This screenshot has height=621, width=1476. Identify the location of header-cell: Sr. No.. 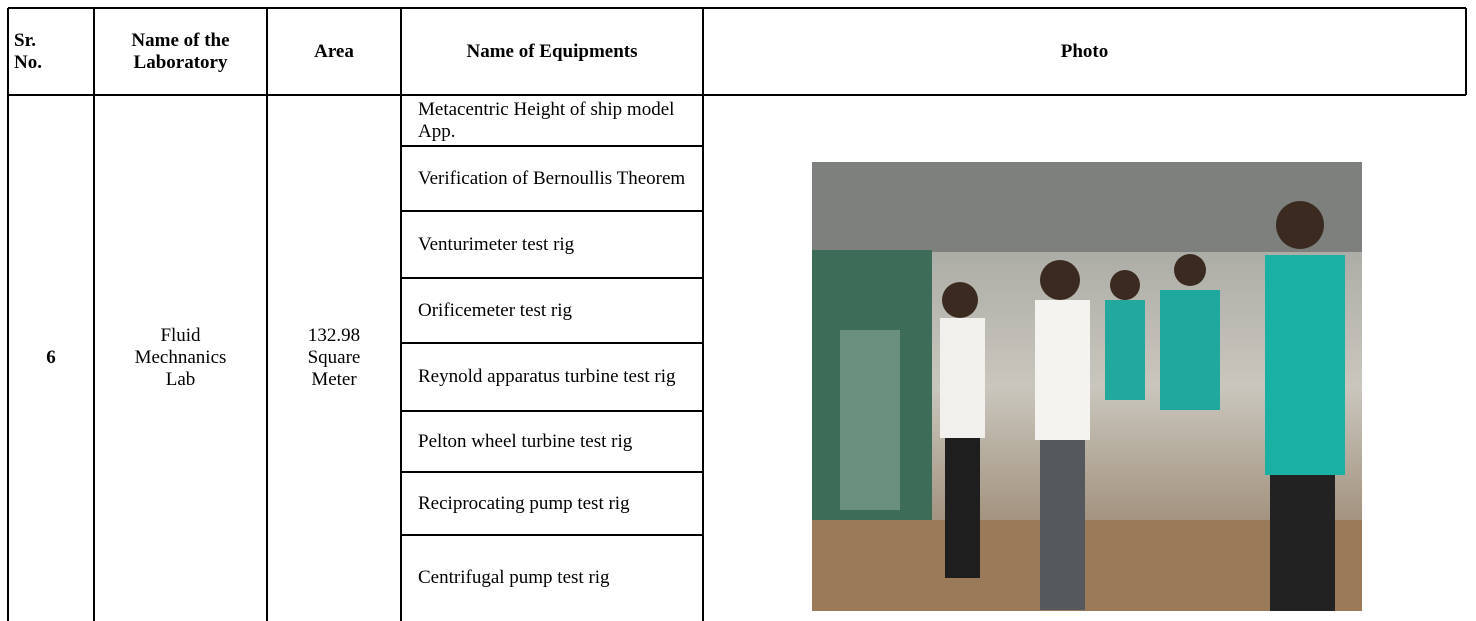
(28, 51).